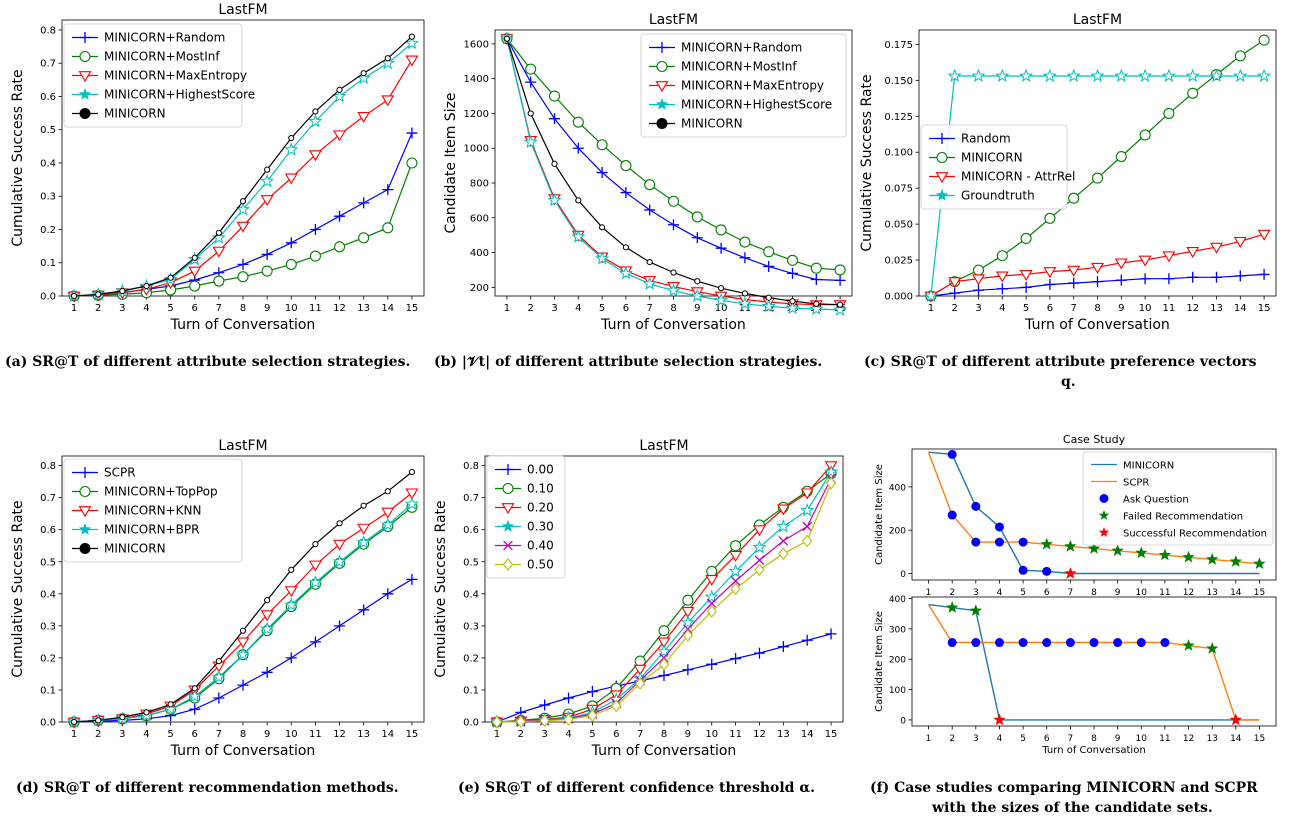 This screenshot has width=1291, height=823. I want to click on legend-label: 0.10, so click(540, 489).